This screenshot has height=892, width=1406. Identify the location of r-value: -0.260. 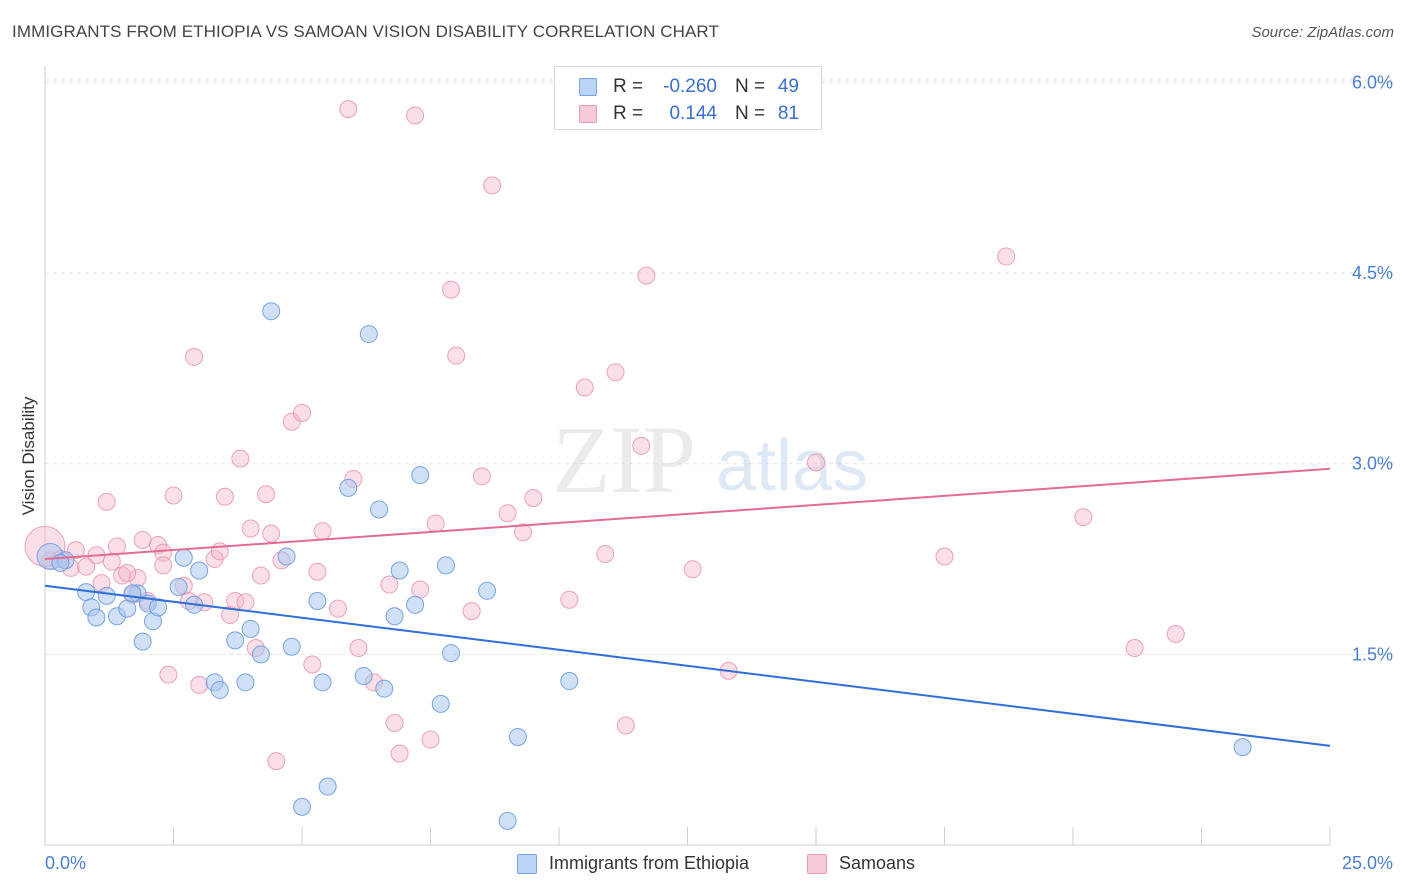
(690, 86).